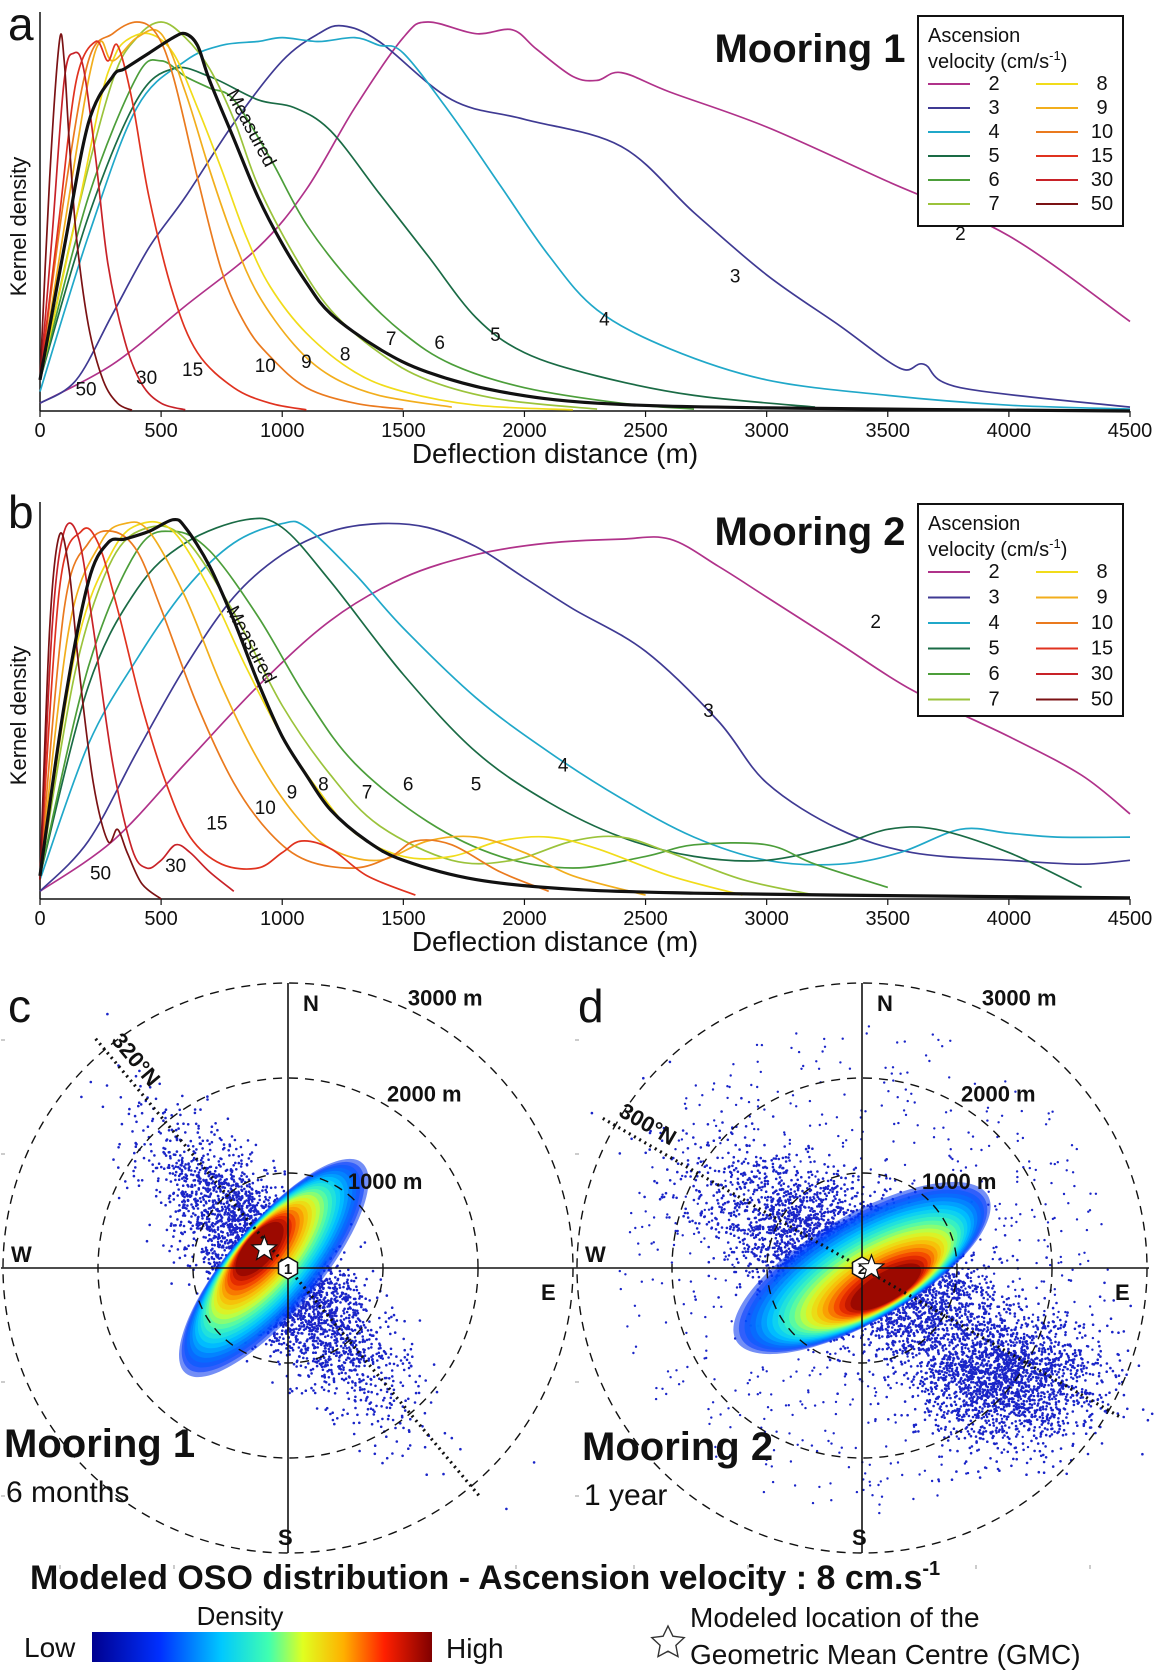 This screenshot has width=1158, height=1671. I want to click on series-label-3: 3, so click(735, 277).